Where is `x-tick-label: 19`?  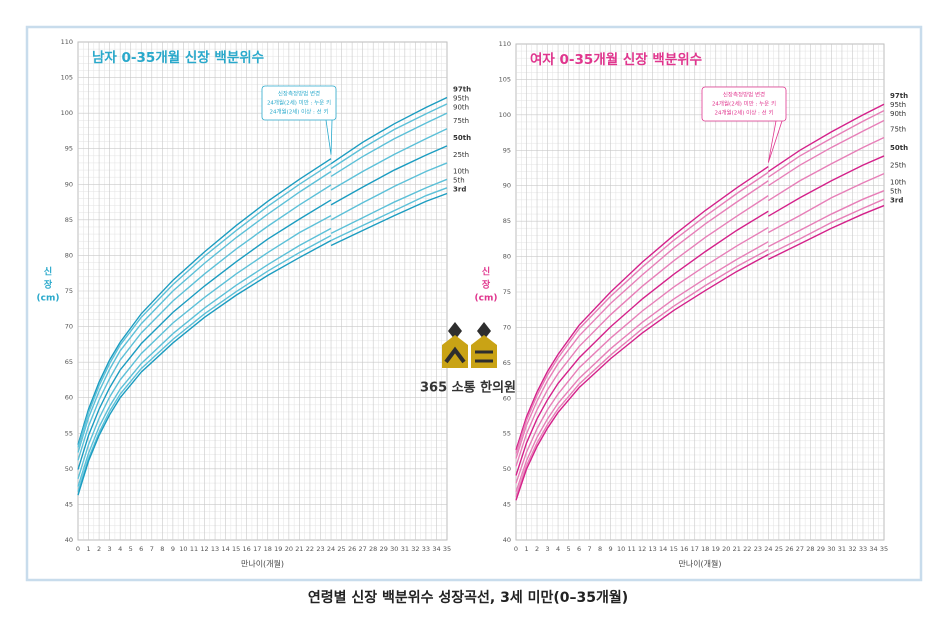 x-tick-label: 19 is located at coordinates (716, 549).